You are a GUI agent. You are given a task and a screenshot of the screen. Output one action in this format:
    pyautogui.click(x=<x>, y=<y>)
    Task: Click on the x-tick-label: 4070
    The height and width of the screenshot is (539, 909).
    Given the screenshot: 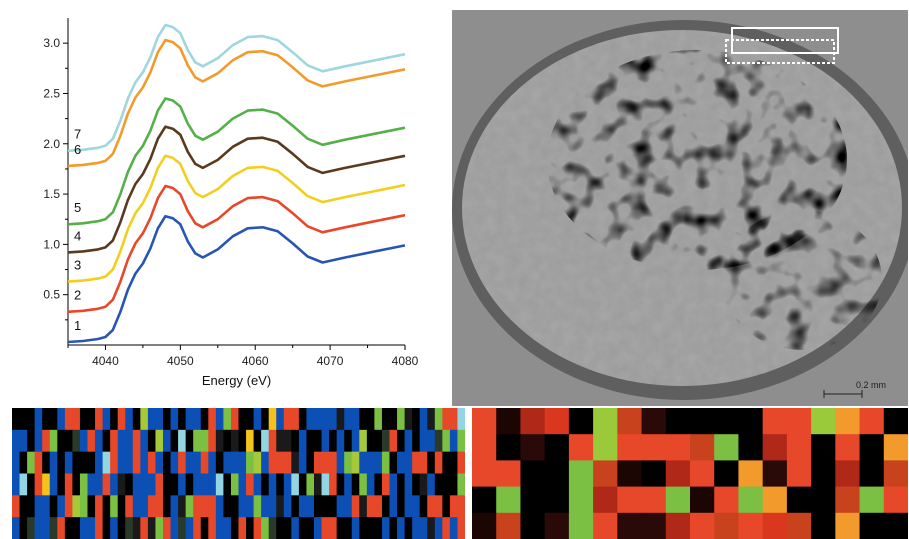 What is the action you would take?
    pyautogui.click(x=330, y=361)
    